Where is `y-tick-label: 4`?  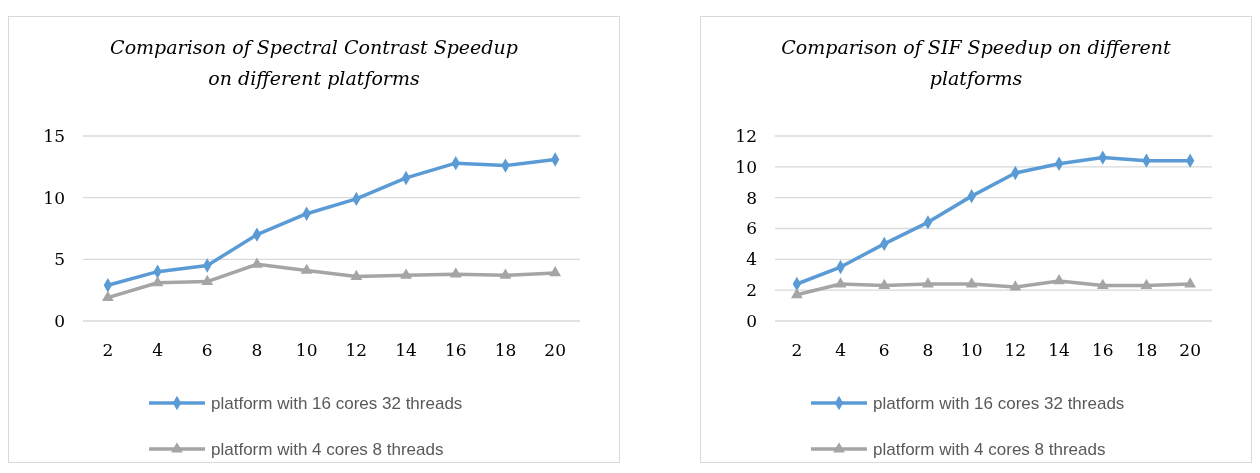
y-tick-label: 4 is located at coordinates (751, 259).